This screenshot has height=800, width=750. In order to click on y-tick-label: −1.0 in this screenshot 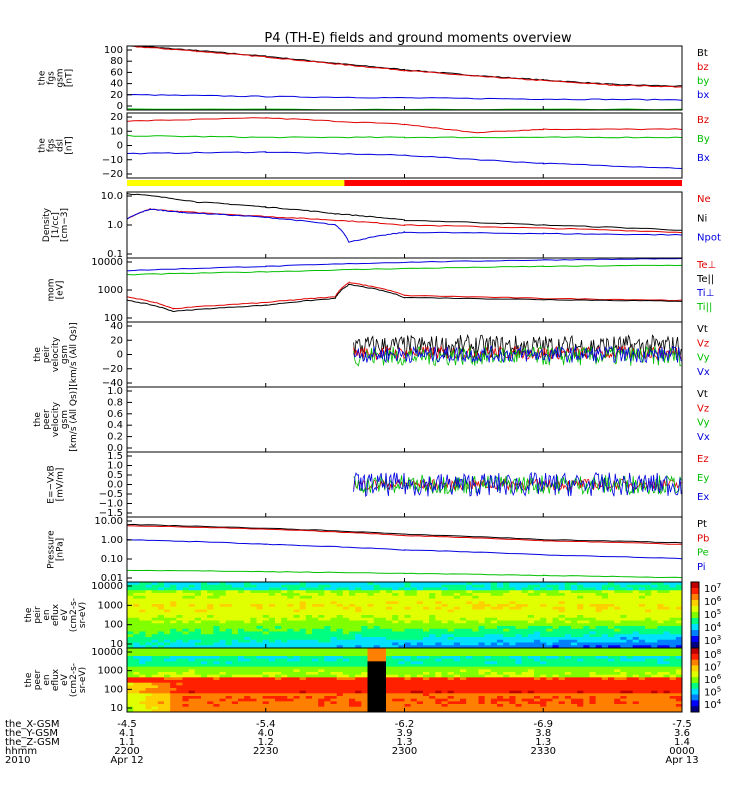, I will do `click(111, 504)`.